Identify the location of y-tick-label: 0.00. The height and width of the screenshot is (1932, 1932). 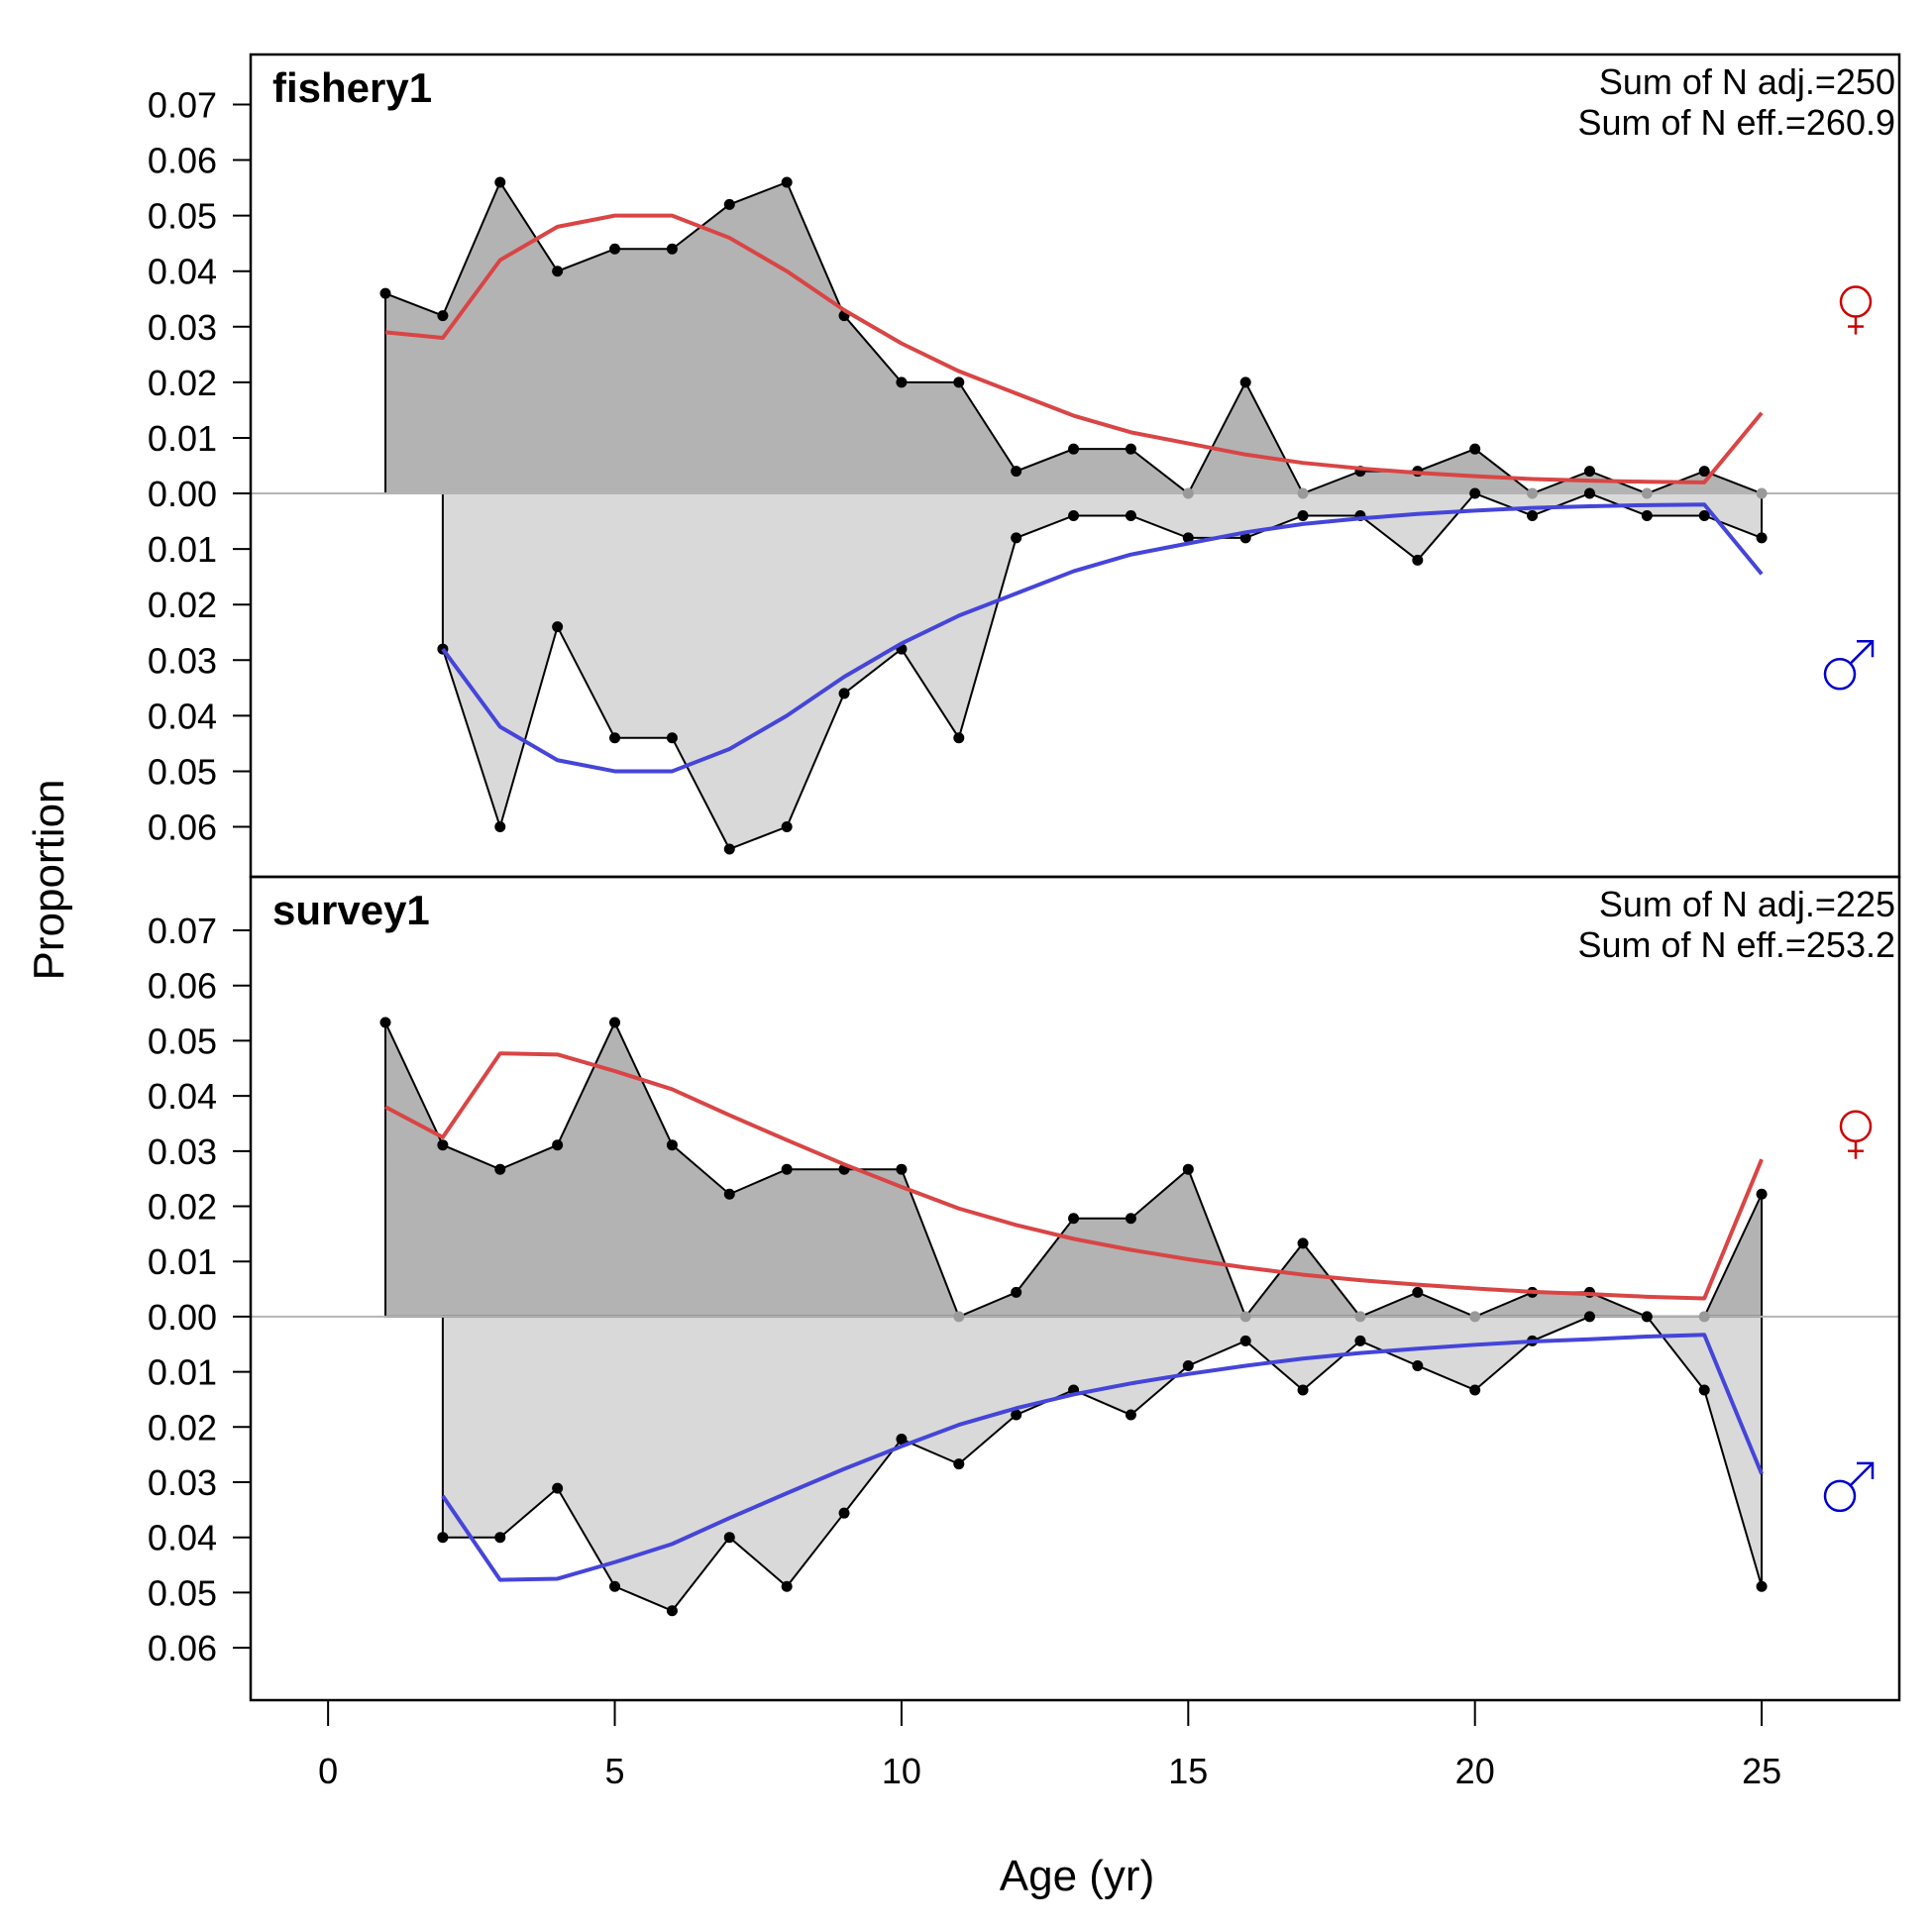
(182, 494).